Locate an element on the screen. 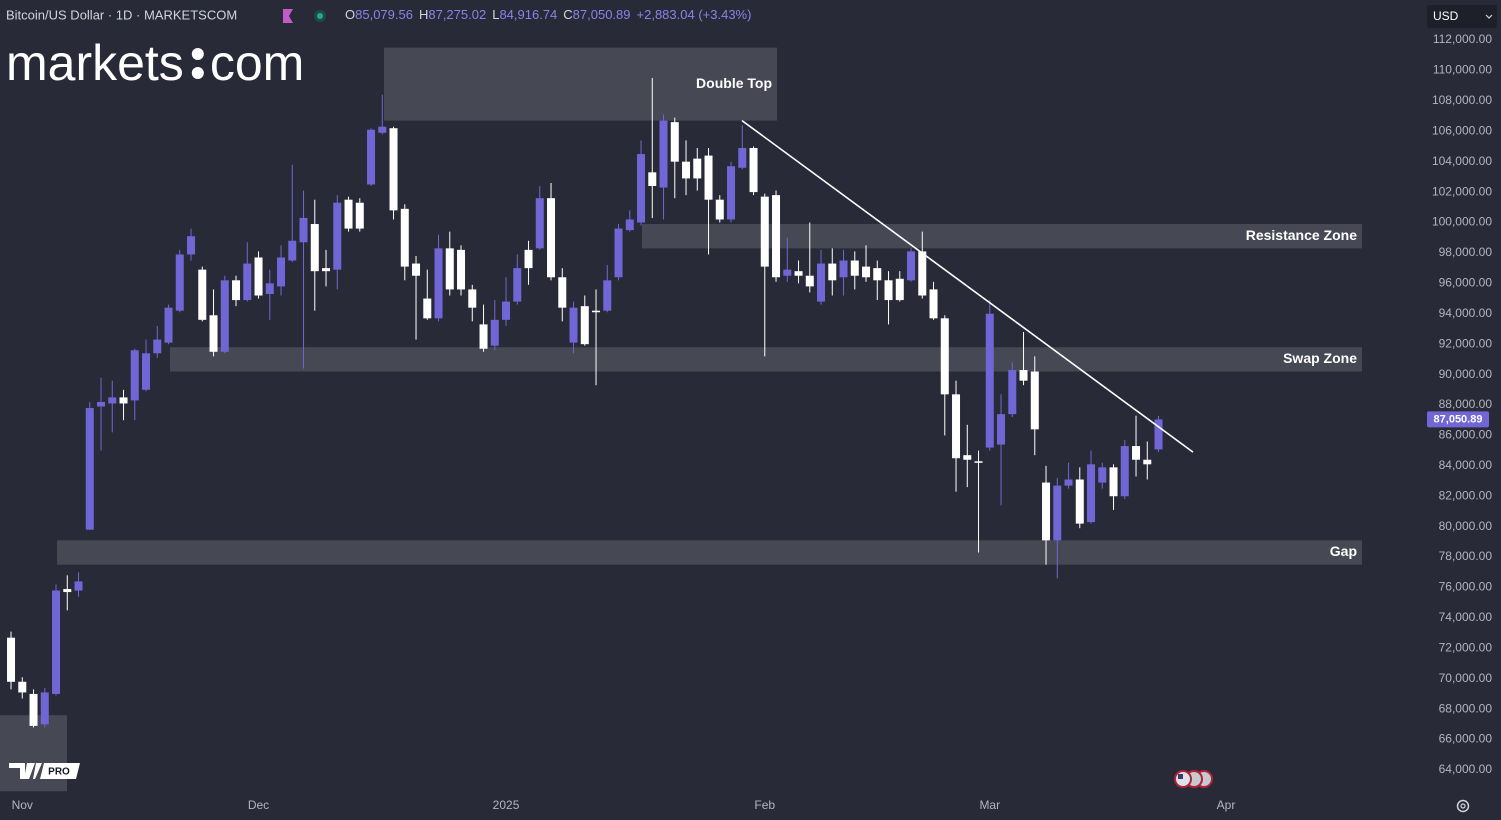  price-tag is located at coordinates (1458, 419).